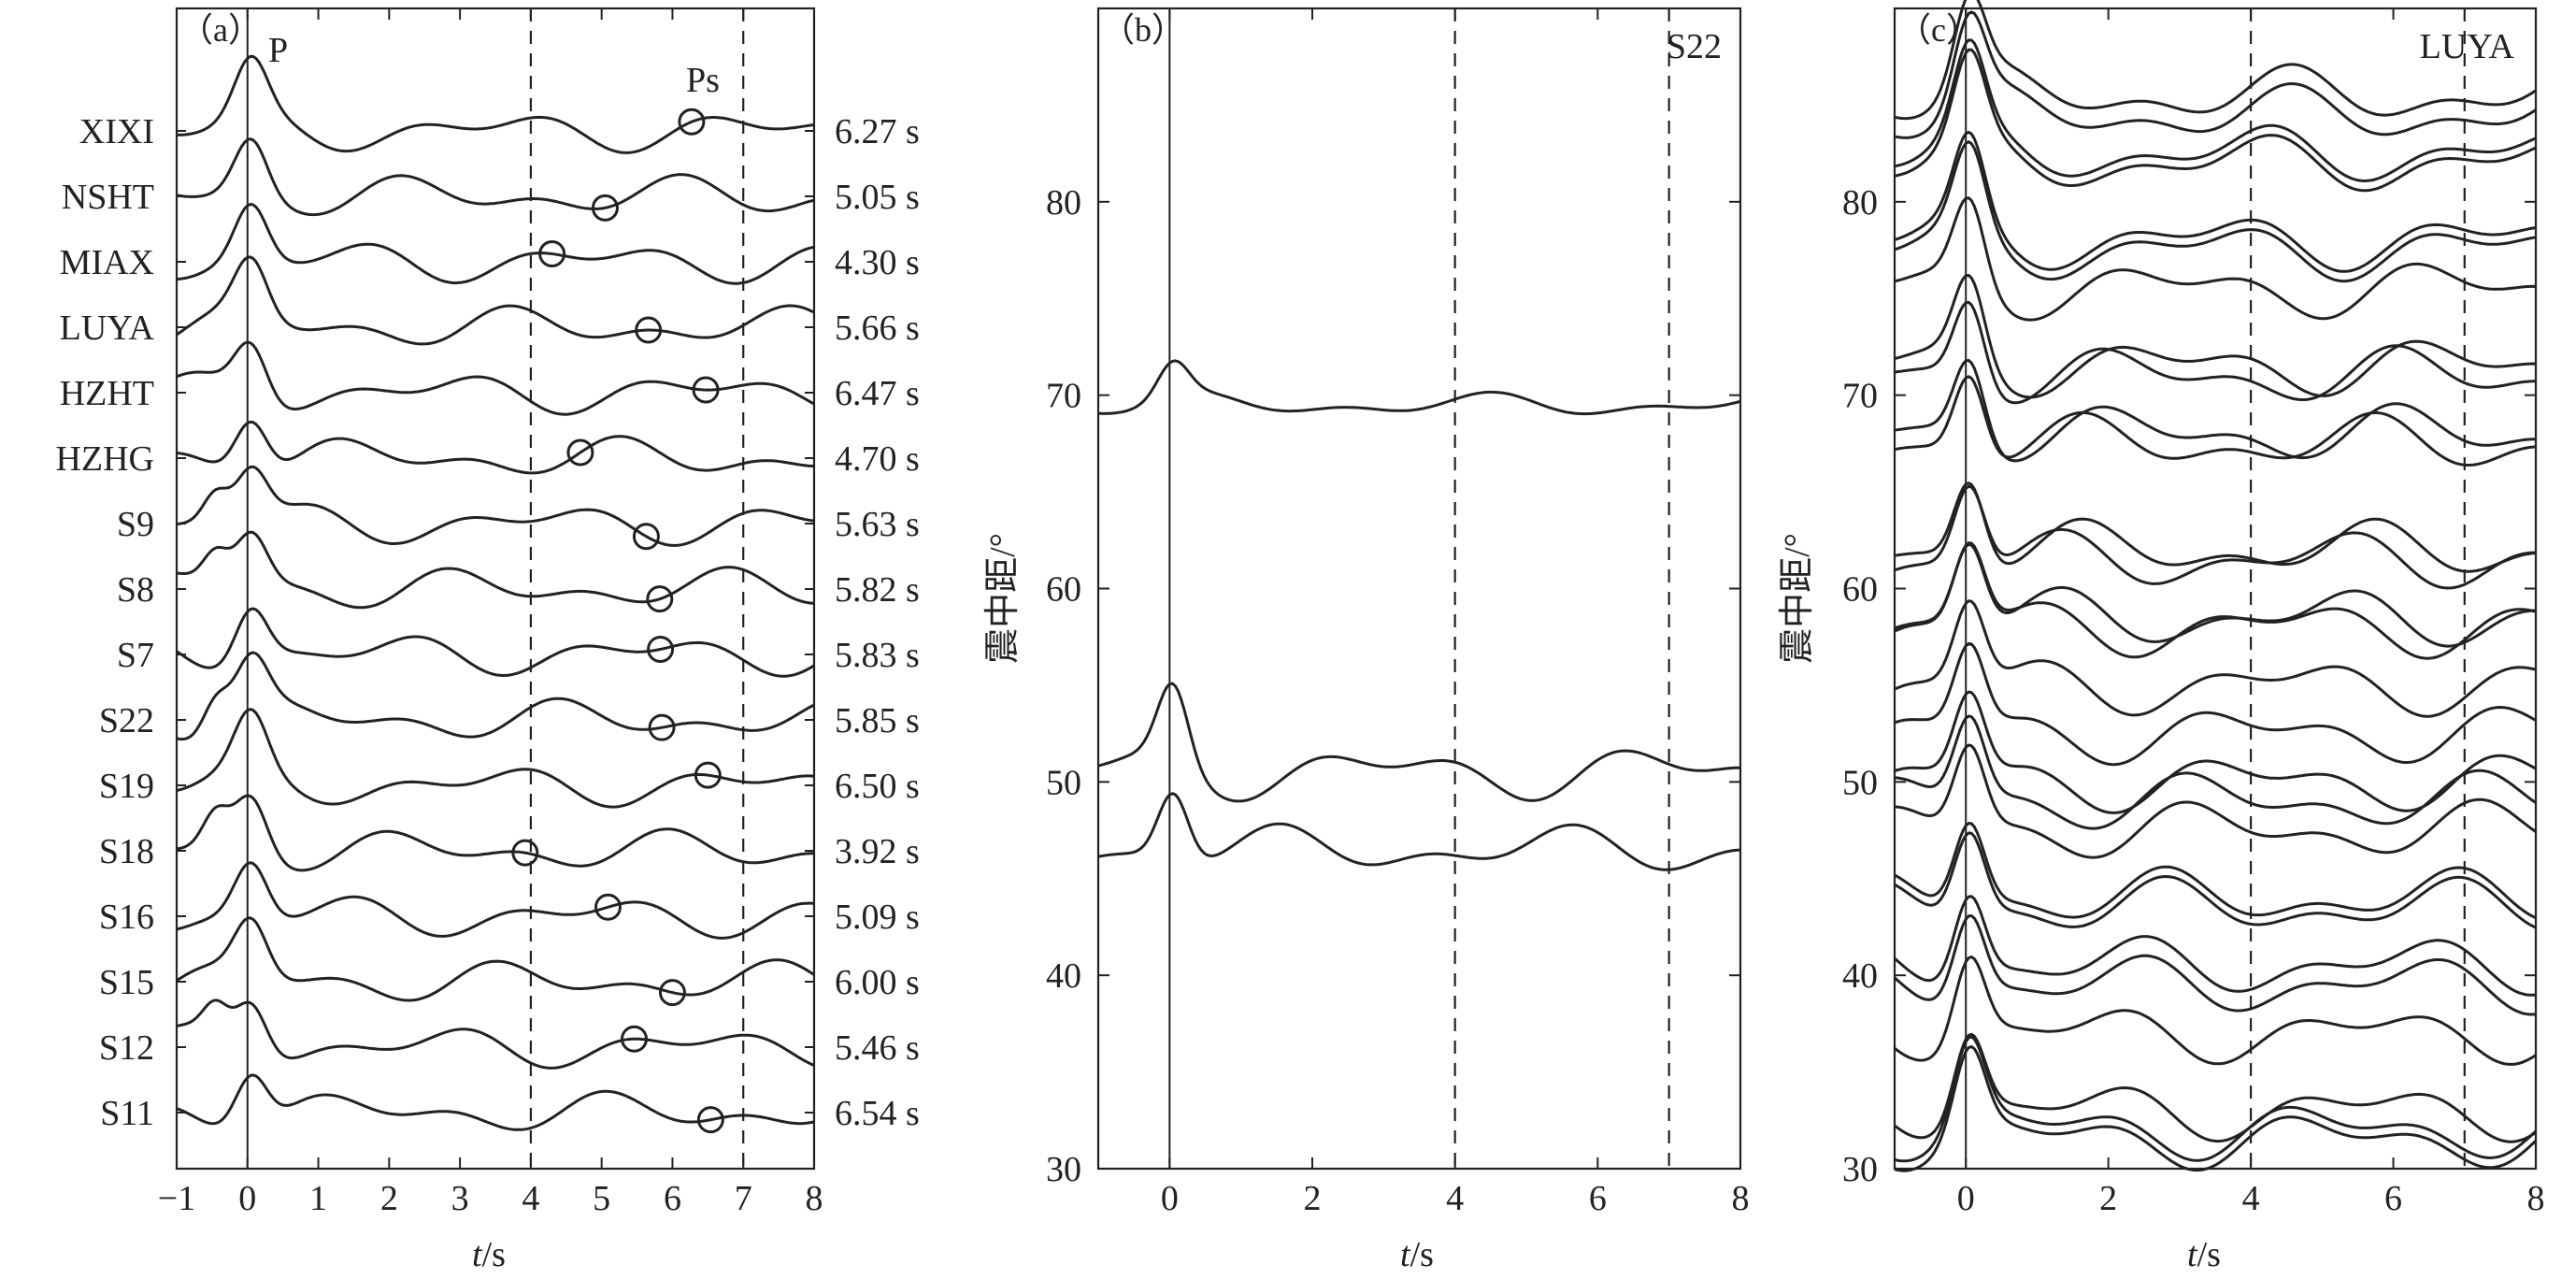  Describe the element at coordinates (743, 1199) in the screenshot. I see `x-tick-label: 7` at that location.